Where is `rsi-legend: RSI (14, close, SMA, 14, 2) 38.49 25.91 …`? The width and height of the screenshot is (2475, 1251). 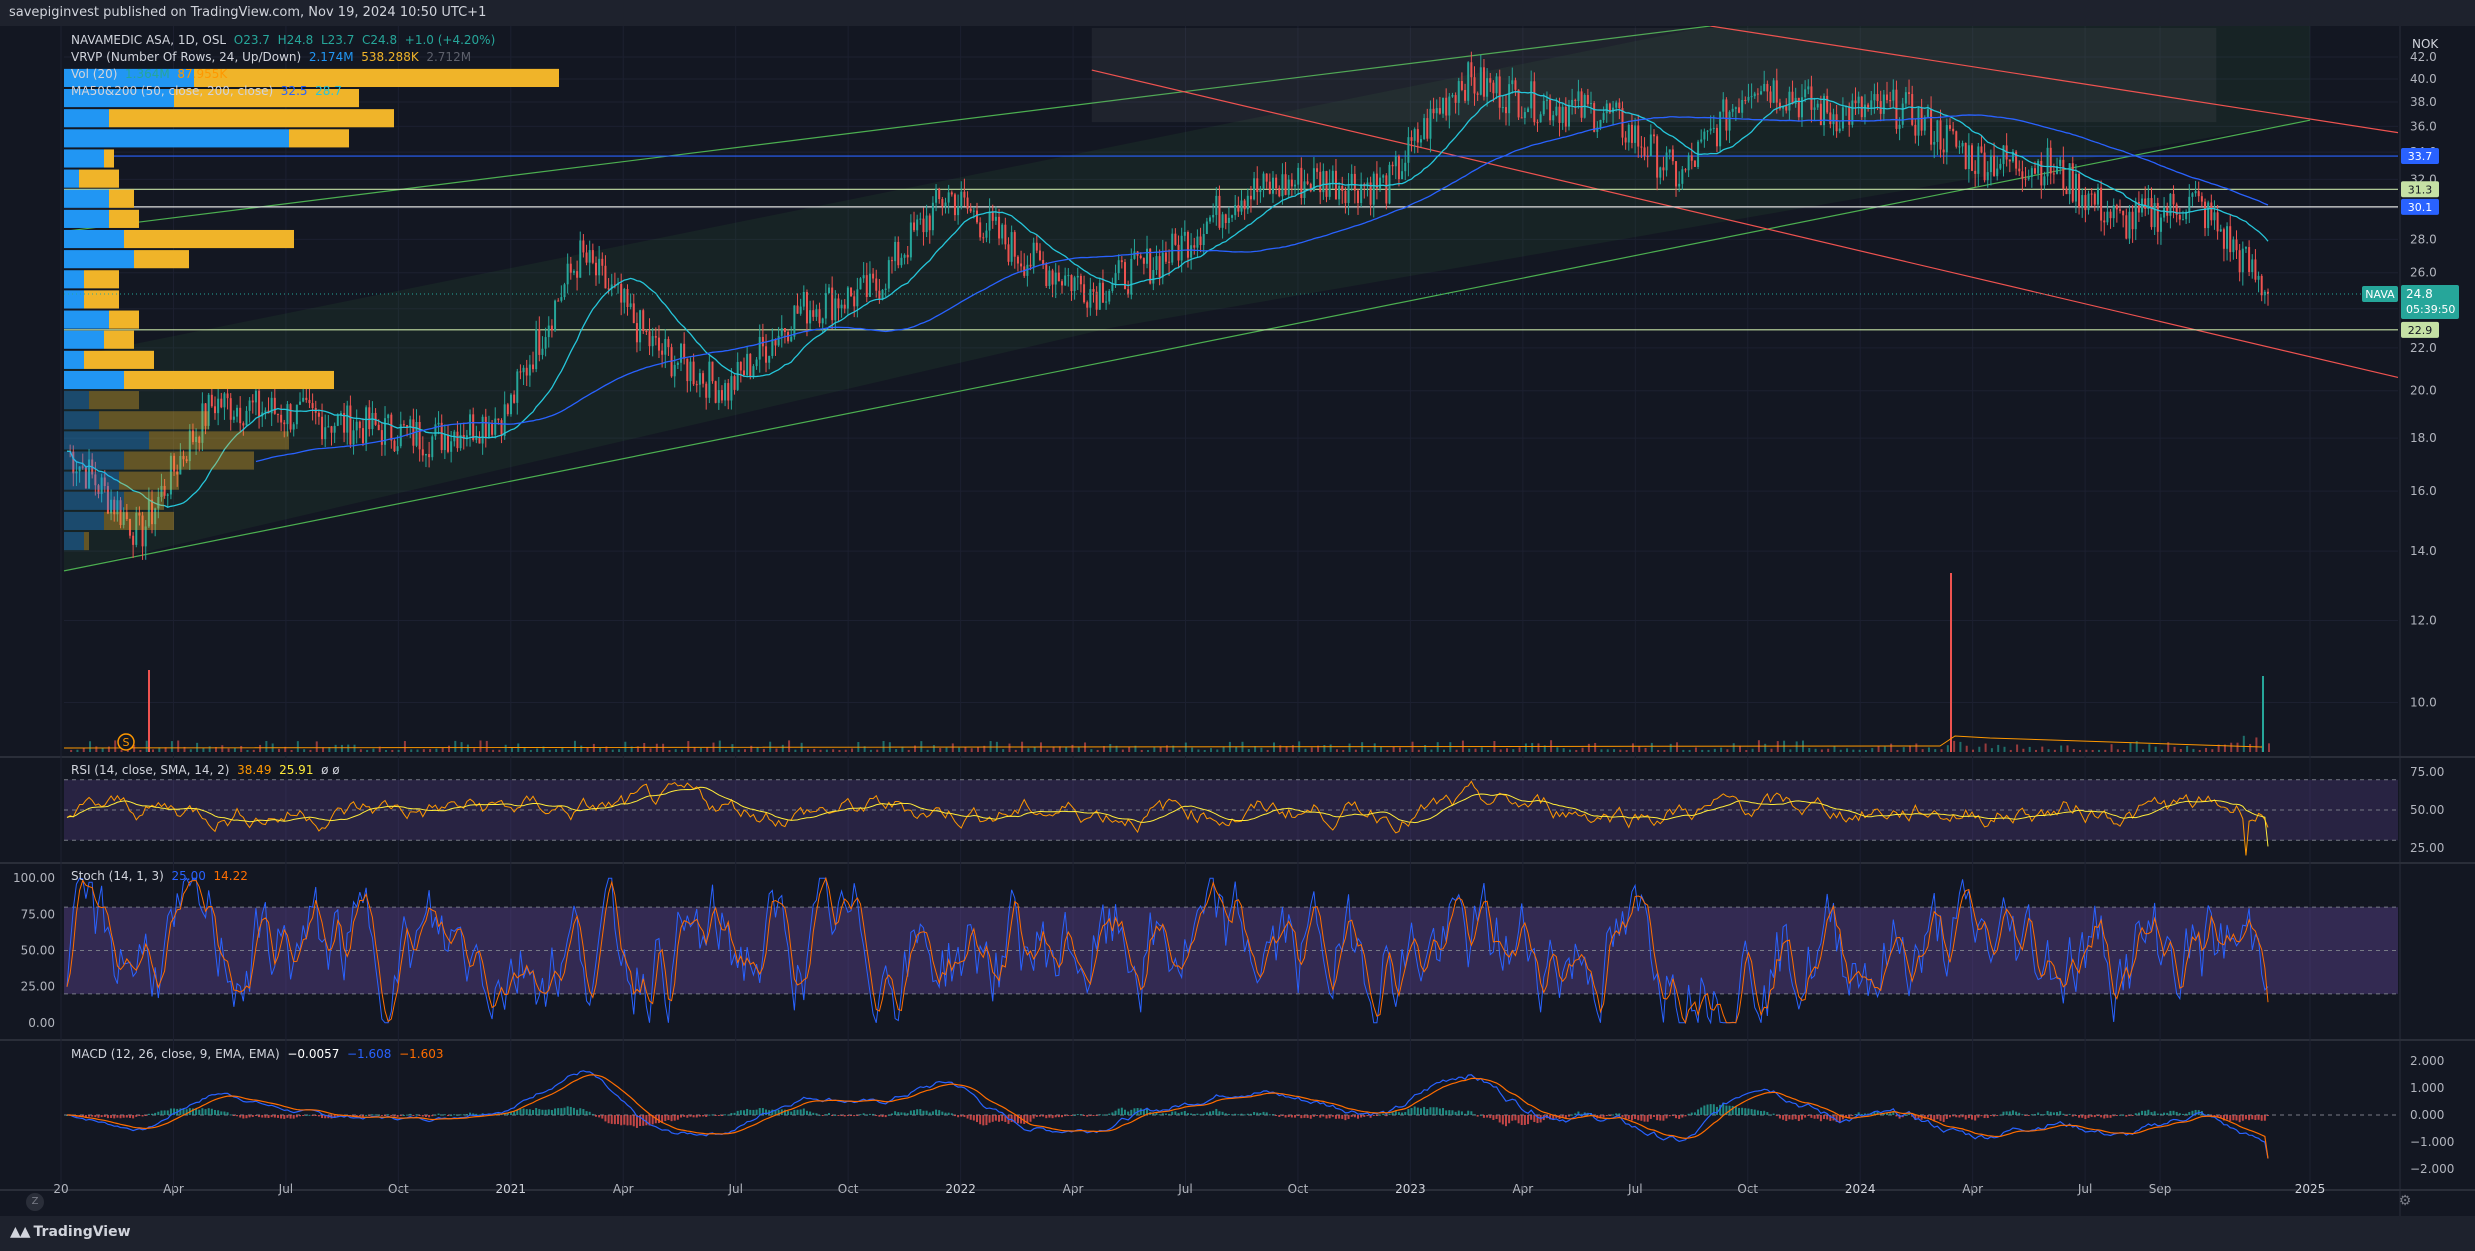
rsi-legend: RSI (14, close, SMA, 14, 2) 38.49 25.91 … is located at coordinates (205, 770).